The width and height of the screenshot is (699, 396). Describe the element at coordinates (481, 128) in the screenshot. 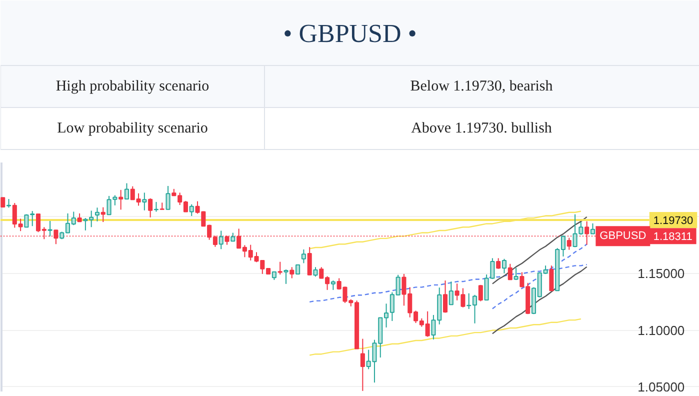

I see `text: Above 1.19730. bullish` at that location.